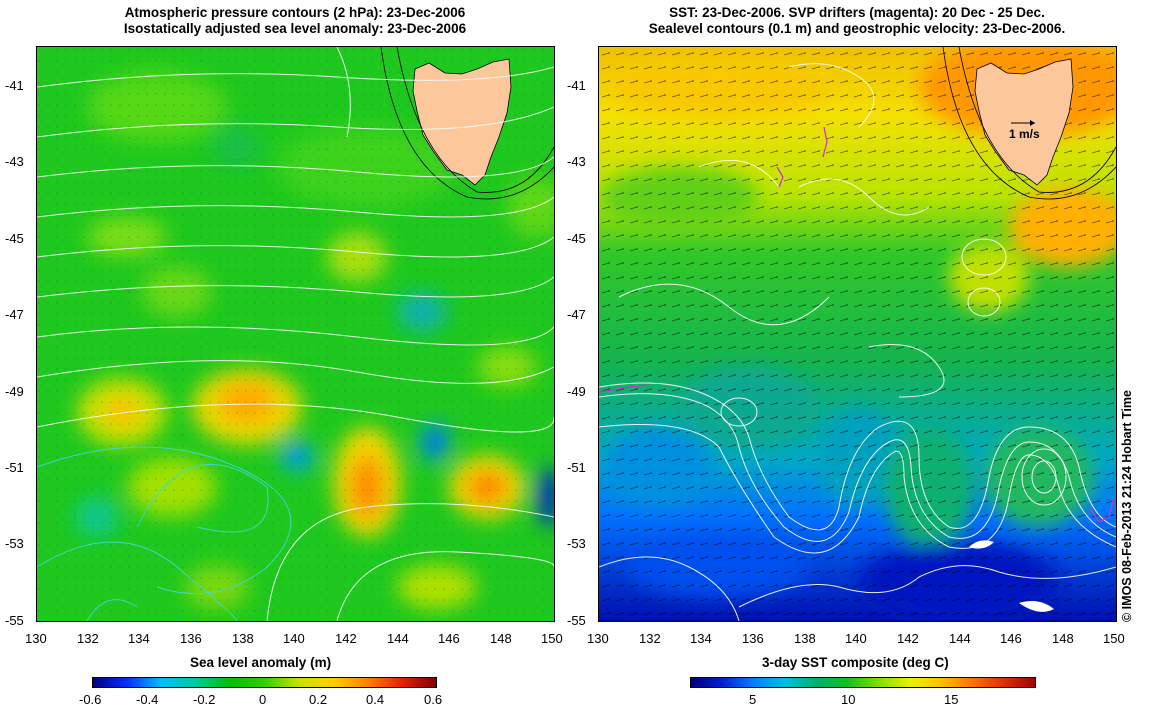 The image size is (1150, 710). I want to click on colorbar-tick: 0.4, so click(375, 699).